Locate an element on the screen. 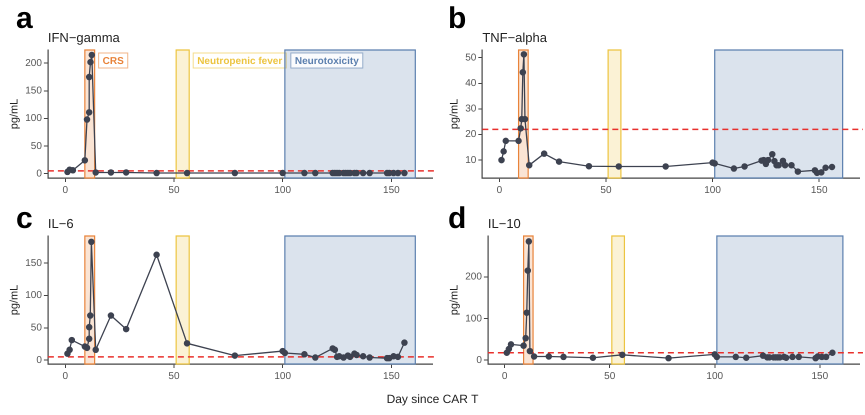 The image size is (865, 415). y-tick-label: 20 is located at coordinates (471, 134).